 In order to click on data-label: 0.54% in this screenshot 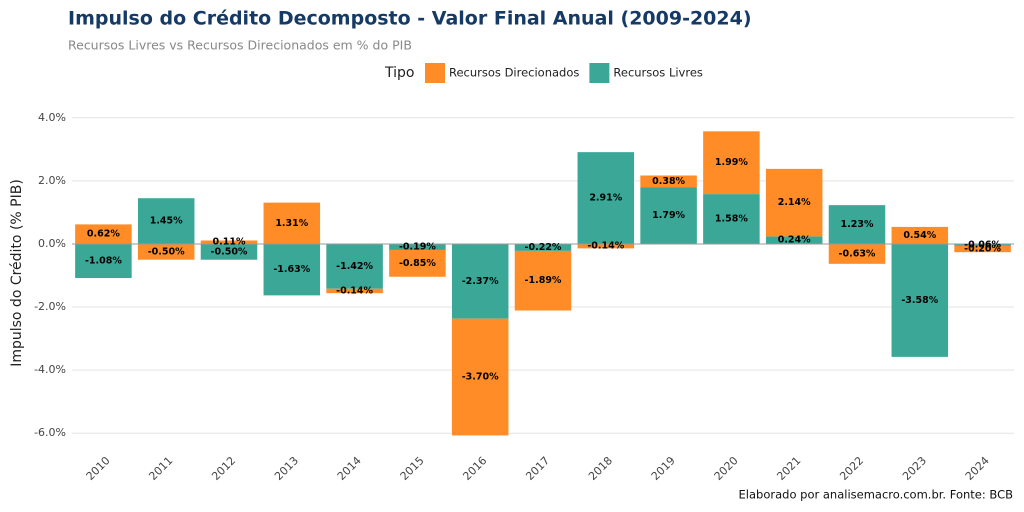, I will do `click(919, 235)`.